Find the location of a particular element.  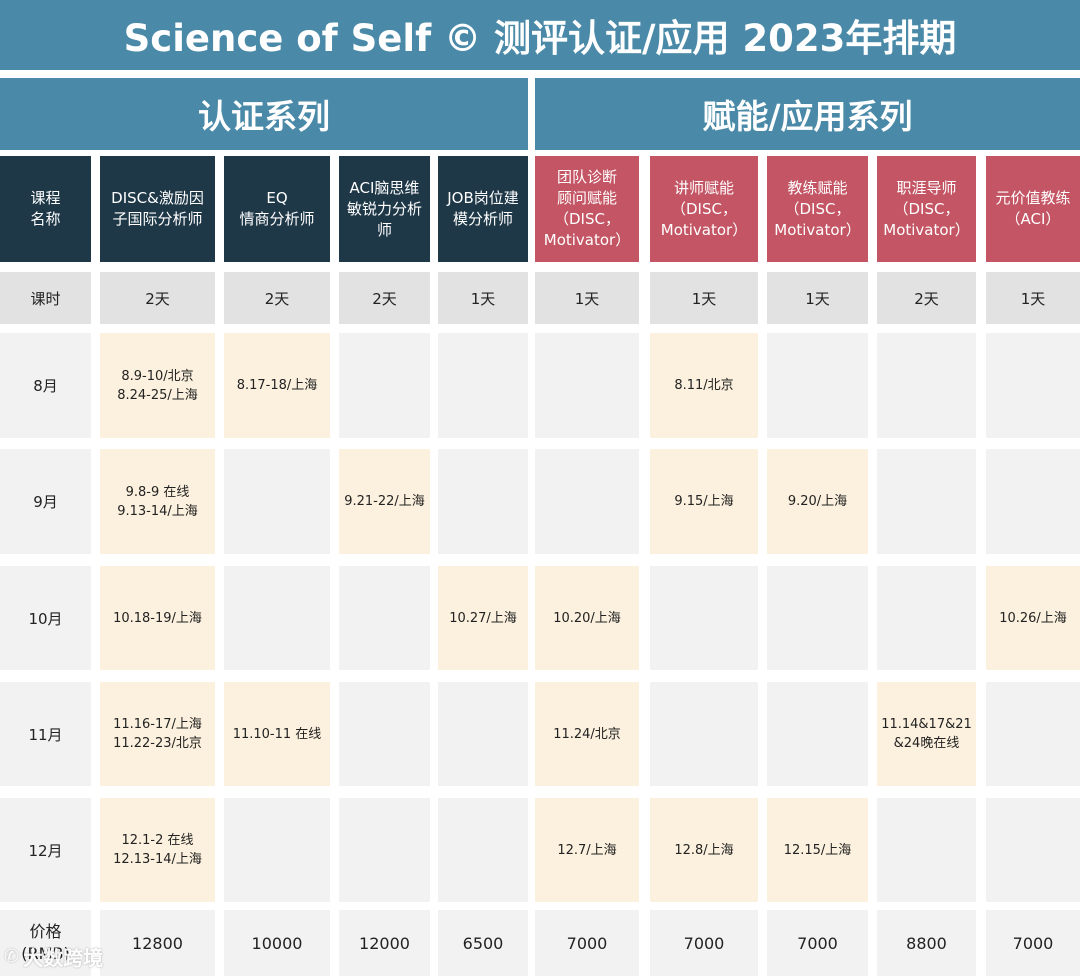

course-header: JOB岗位建 模分析师 is located at coordinates (483, 209).